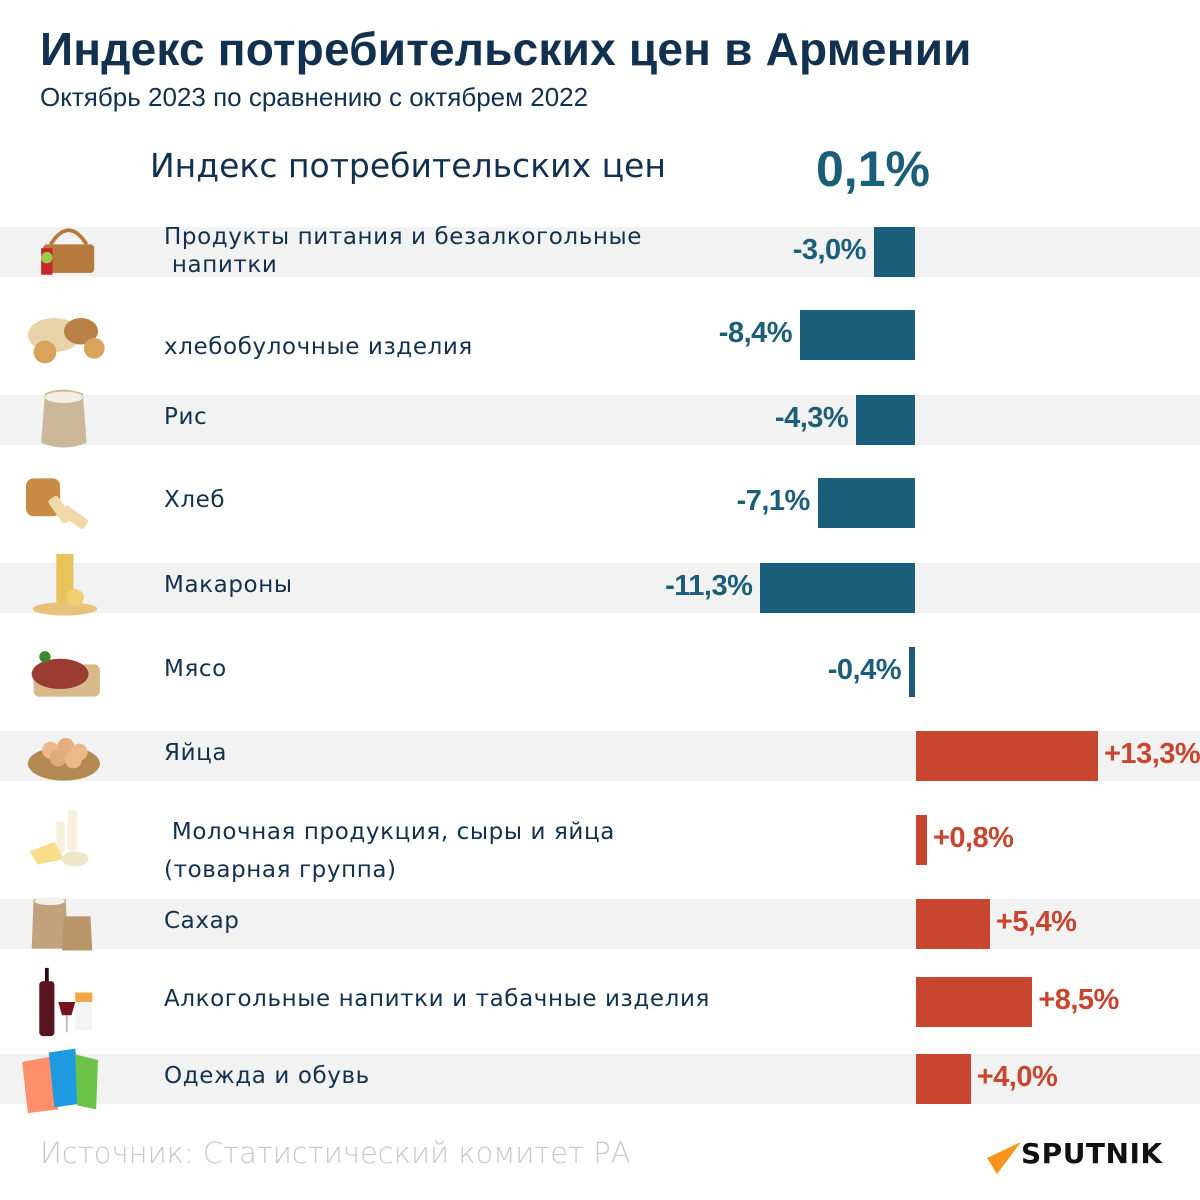 The height and width of the screenshot is (1200, 1200). What do you see at coordinates (1017, 1077) in the screenshot?
I see `data-label: +4,0%` at bounding box center [1017, 1077].